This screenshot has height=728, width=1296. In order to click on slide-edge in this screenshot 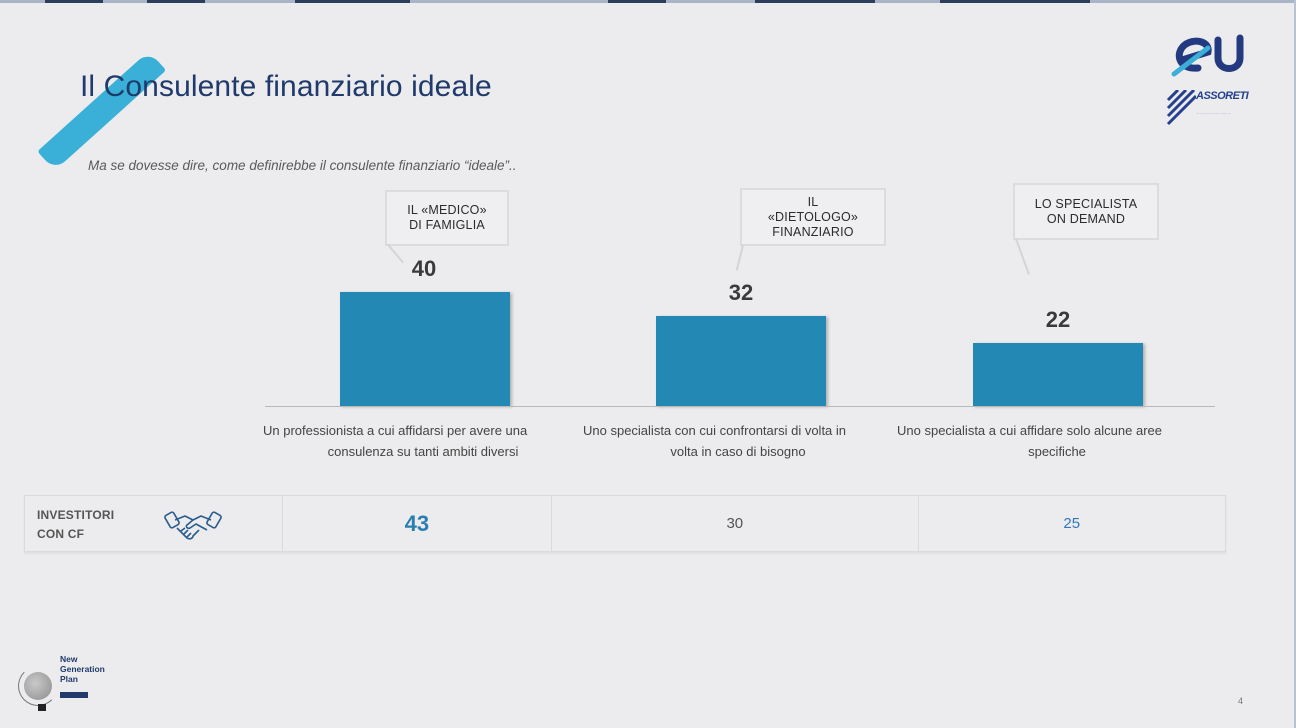, I will do `click(1295, 364)`.